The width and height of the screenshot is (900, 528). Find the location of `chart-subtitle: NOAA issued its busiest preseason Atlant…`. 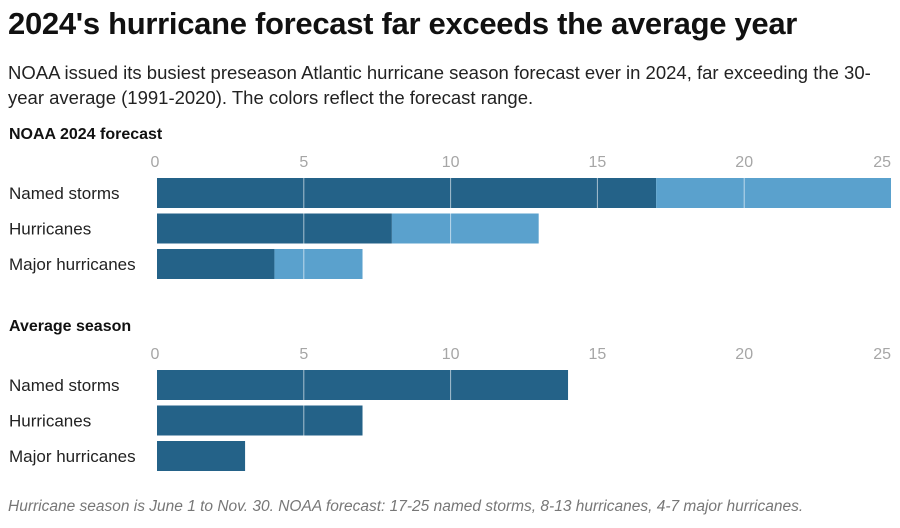

chart-subtitle: NOAA issued its busiest preseason Atlant… is located at coordinates (439, 85).